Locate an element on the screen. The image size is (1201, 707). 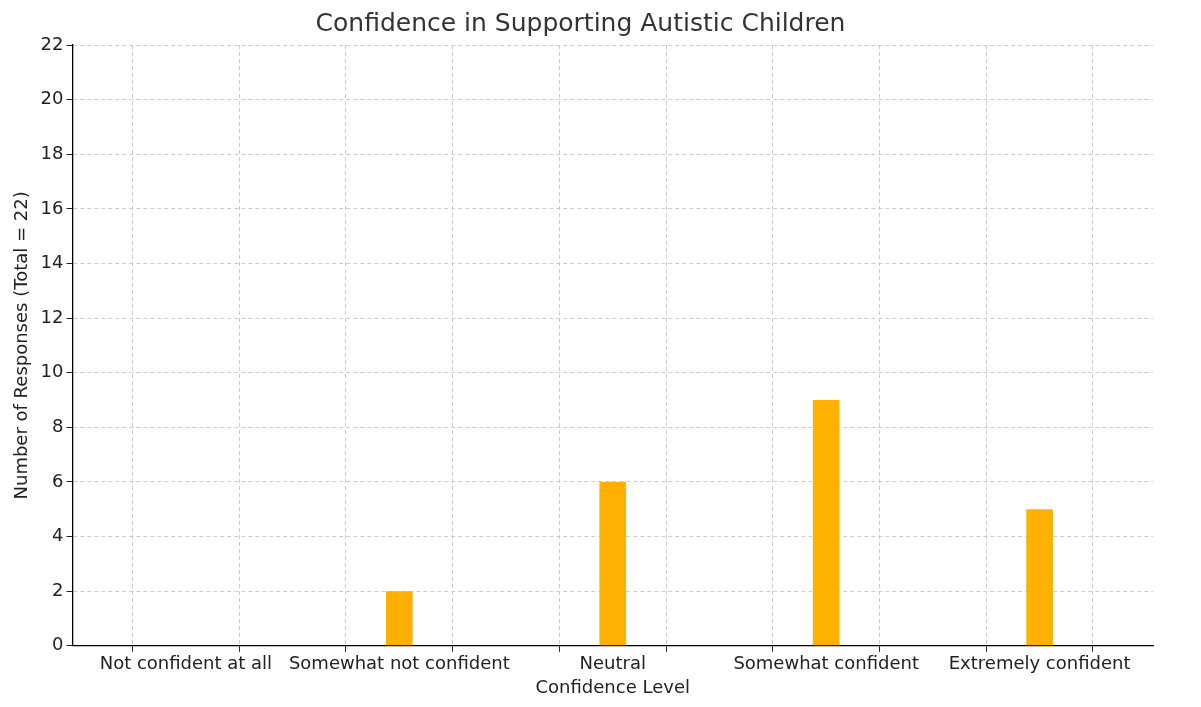
chart-title: Confidence in Supporting Autistic Children is located at coordinates (580, 22).